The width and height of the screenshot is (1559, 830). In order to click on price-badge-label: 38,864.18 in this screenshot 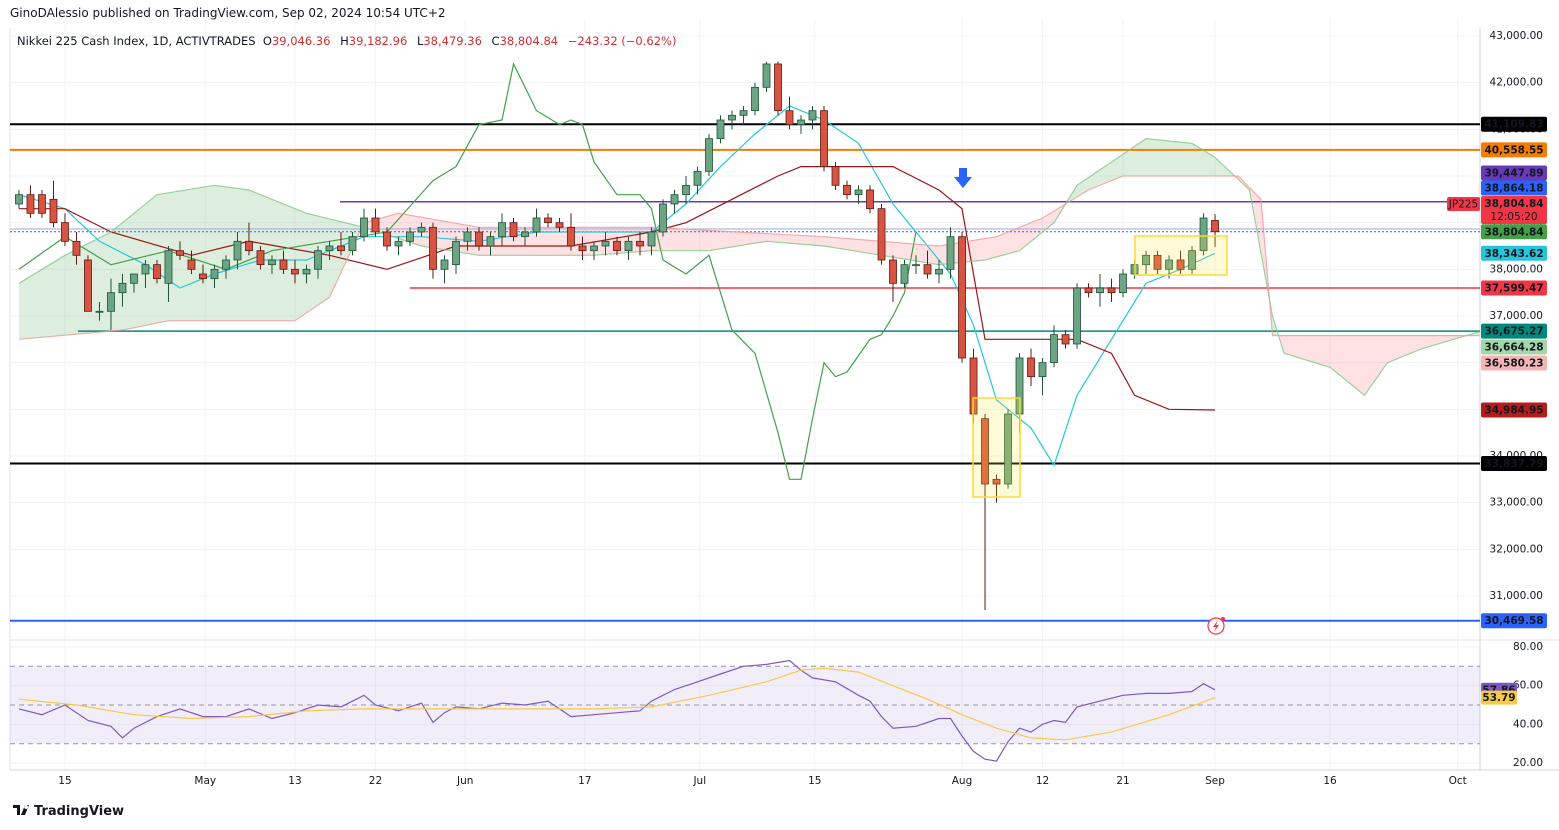, I will do `click(1513, 189)`.